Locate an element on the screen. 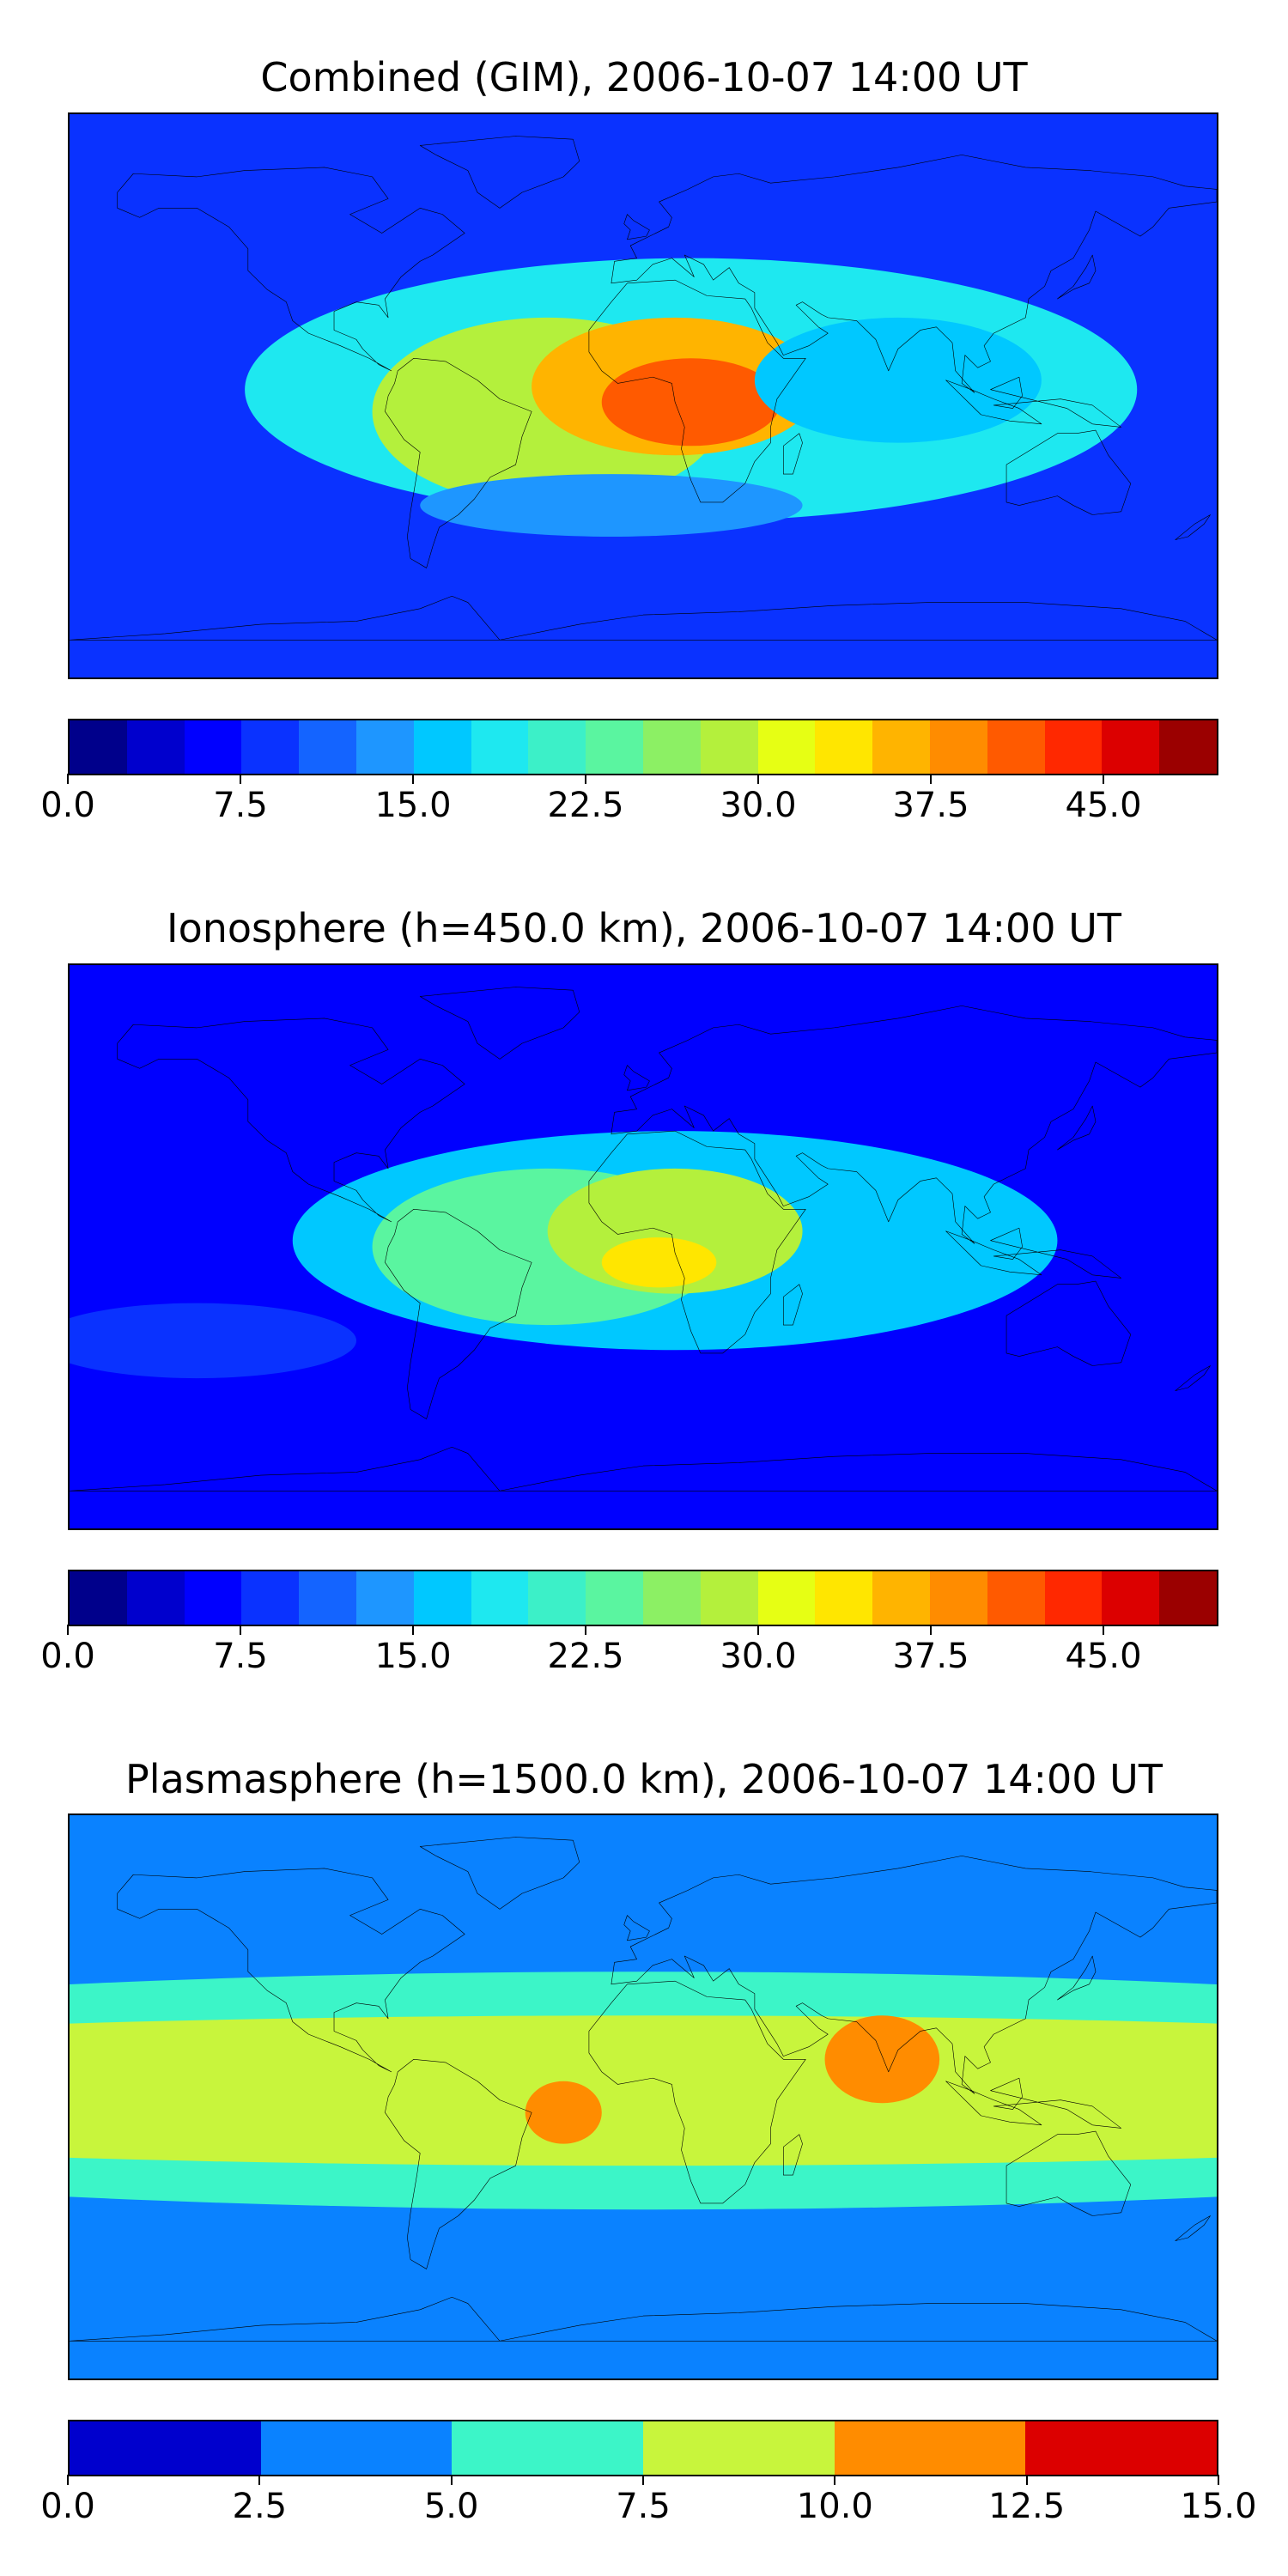 Image resolution: width=1288 pixels, height=2576 pixels. panel-1-coastline-europe-asia is located at coordinates (914, 273).